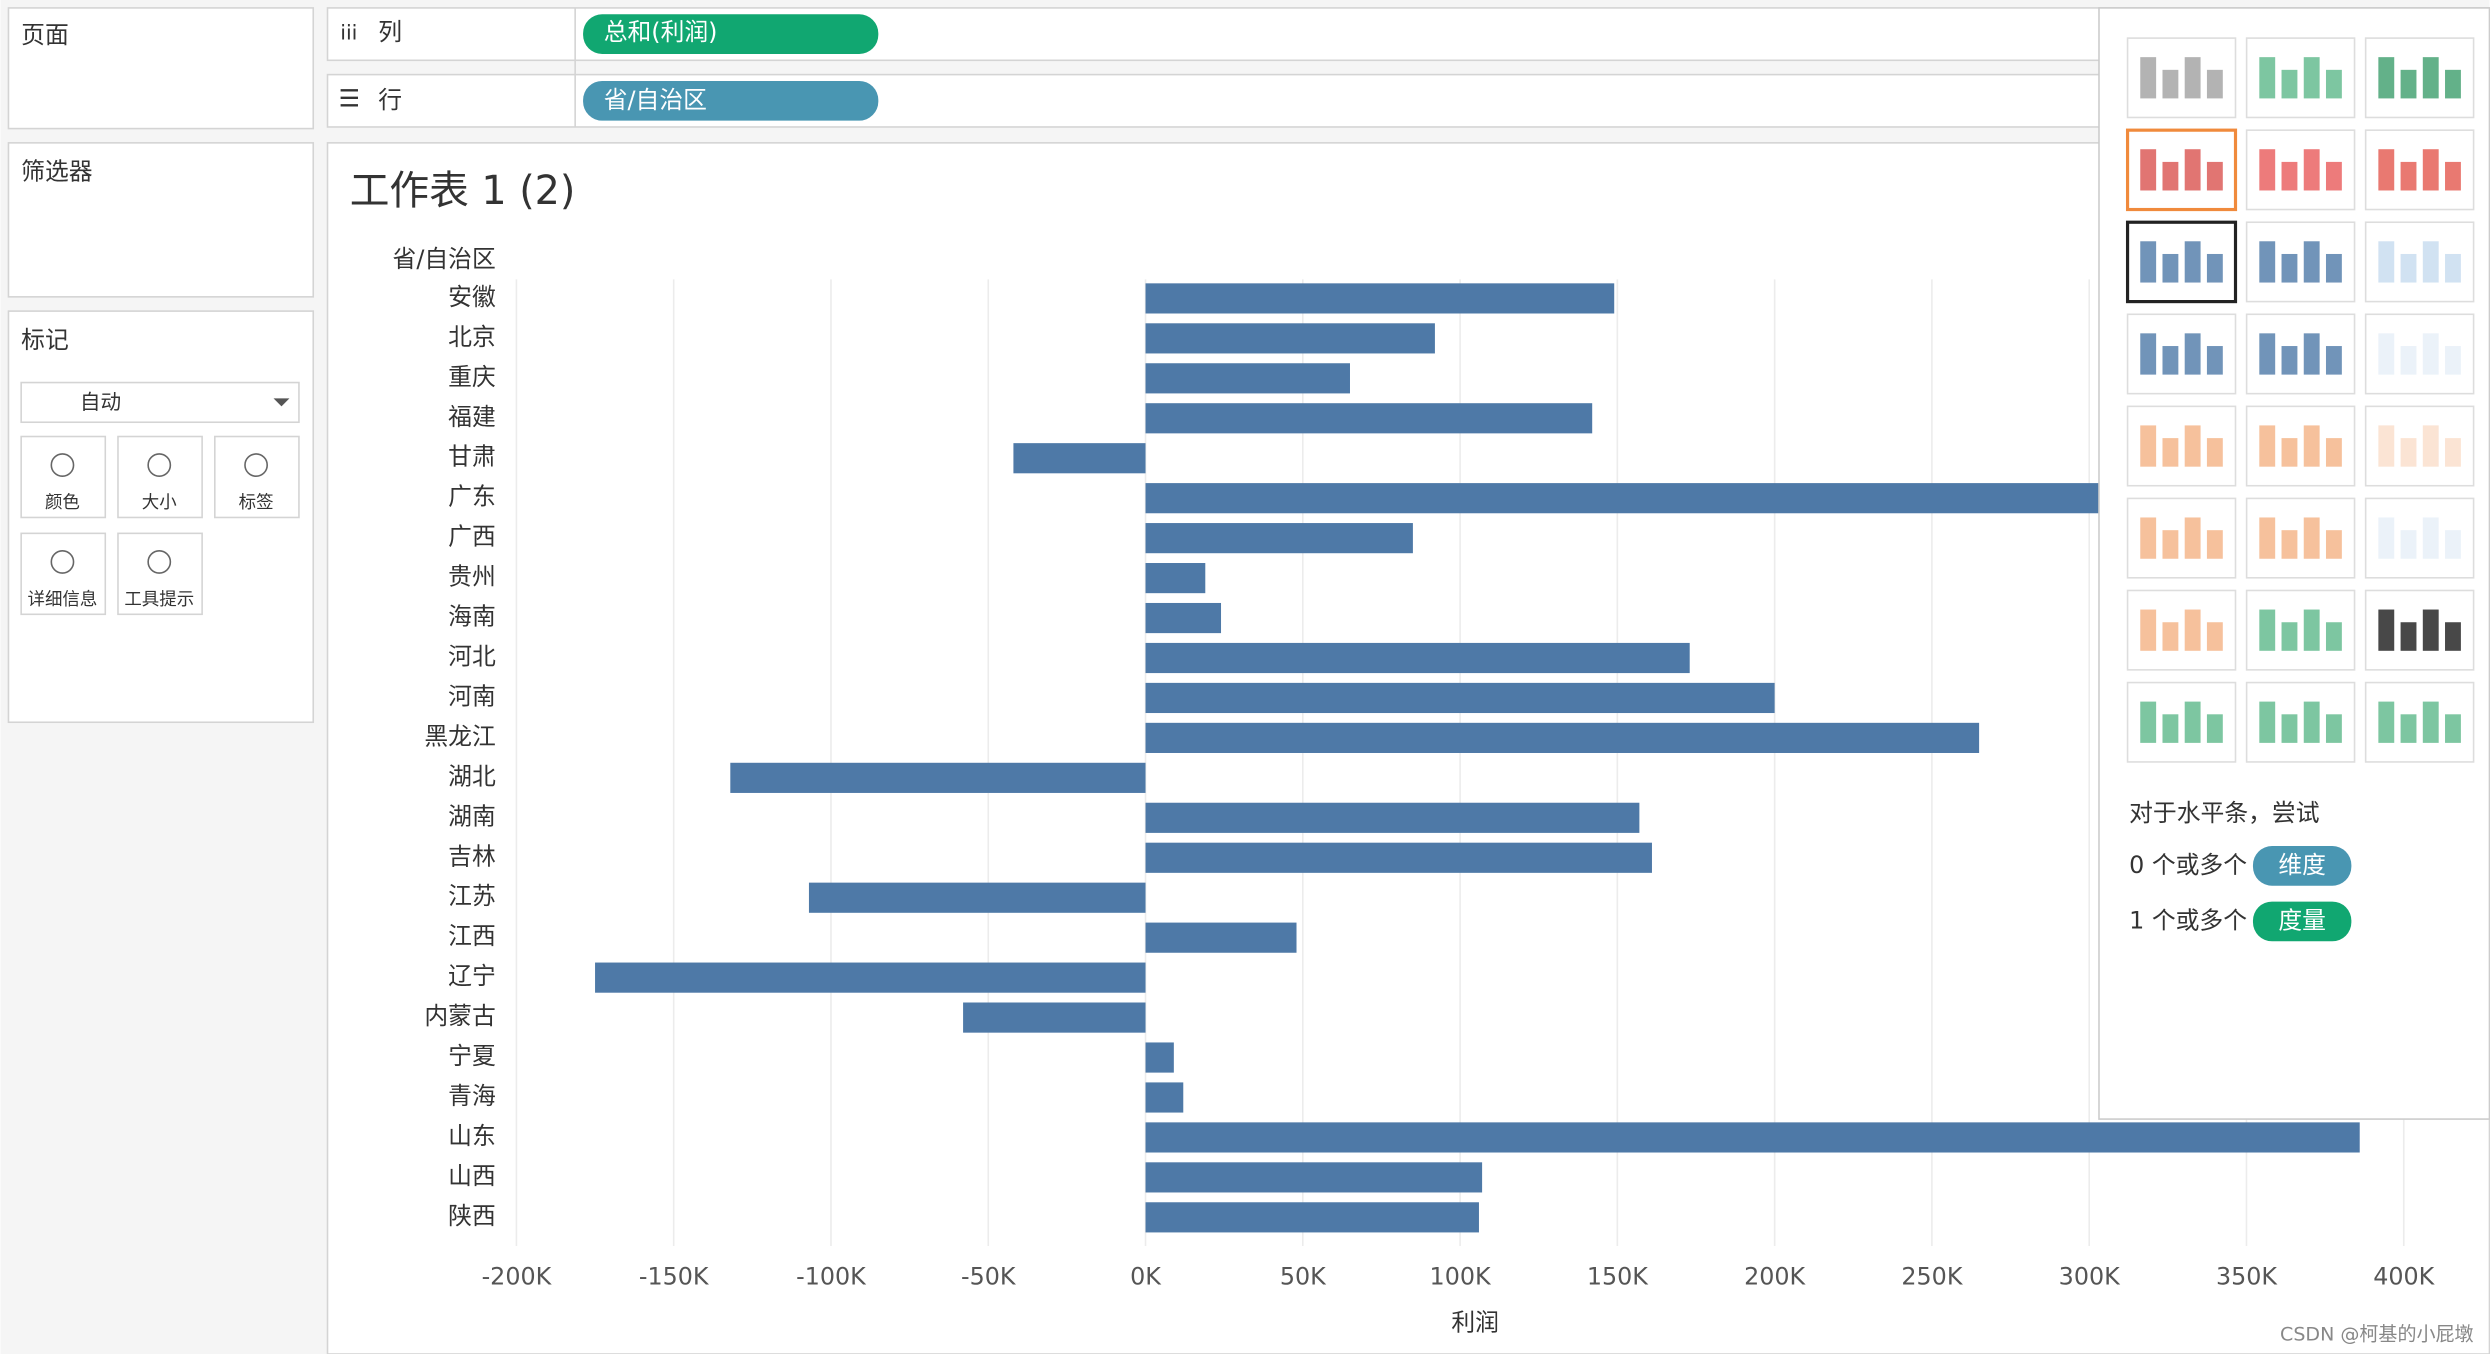 The height and width of the screenshot is (1354, 2490). Describe the element at coordinates (472, 1216) in the screenshot. I see `y-tick-label: 陕西` at that location.